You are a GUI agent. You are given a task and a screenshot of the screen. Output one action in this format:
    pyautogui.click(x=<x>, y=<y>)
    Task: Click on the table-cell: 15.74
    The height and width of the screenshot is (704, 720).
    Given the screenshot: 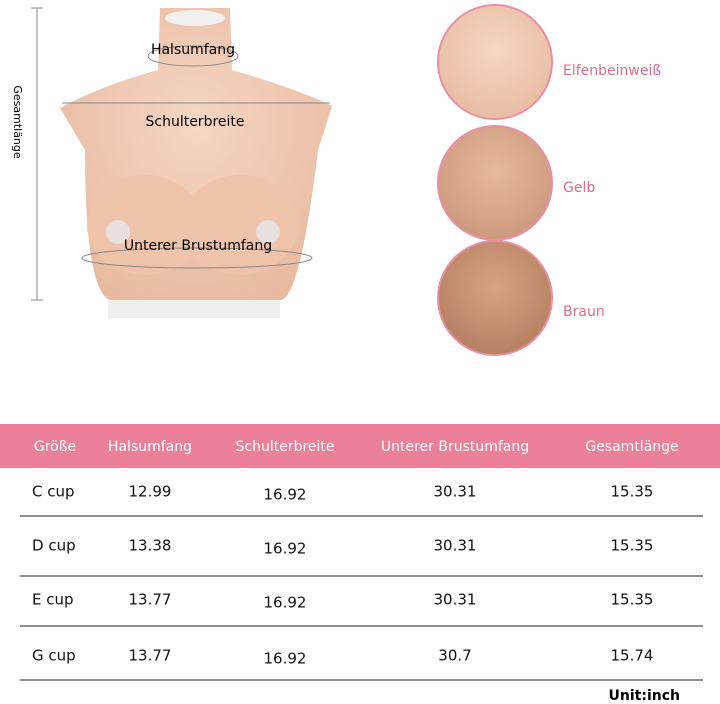 What is the action you would take?
    pyautogui.click(x=632, y=656)
    